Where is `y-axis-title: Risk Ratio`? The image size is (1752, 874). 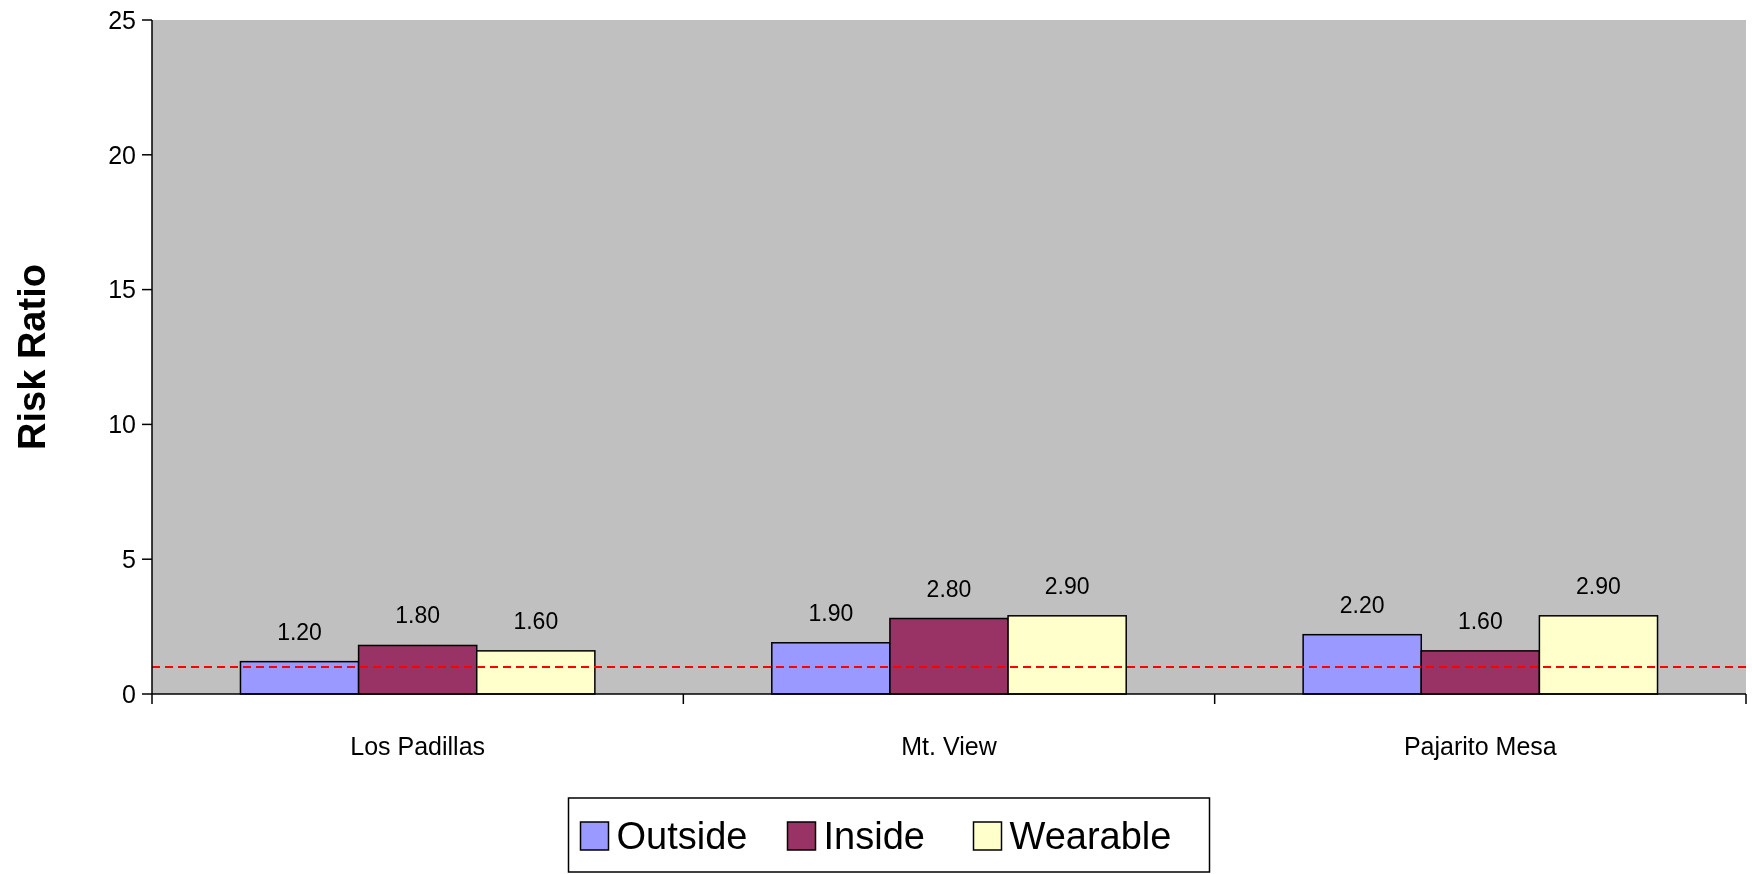
y-axis-title: Risk Ratio is located at coordinates (32, 357).